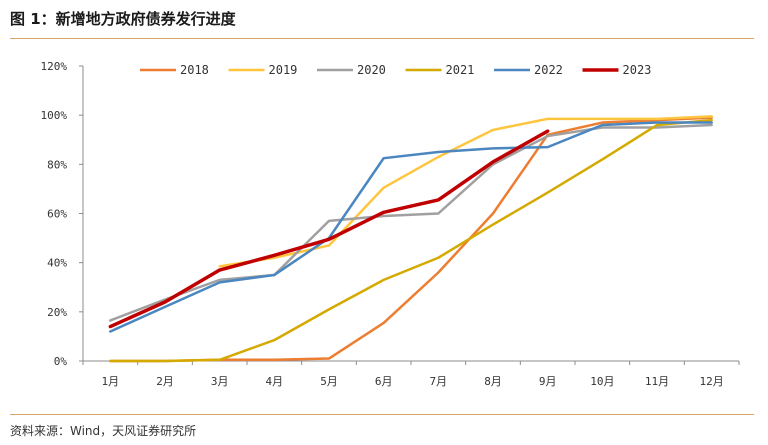 This screenshot has width=768, height=445. What do you see at coordinates (57, 312) in the screenshot?
I see `y-tick-label: 20%` at bounding box center [57, 312].